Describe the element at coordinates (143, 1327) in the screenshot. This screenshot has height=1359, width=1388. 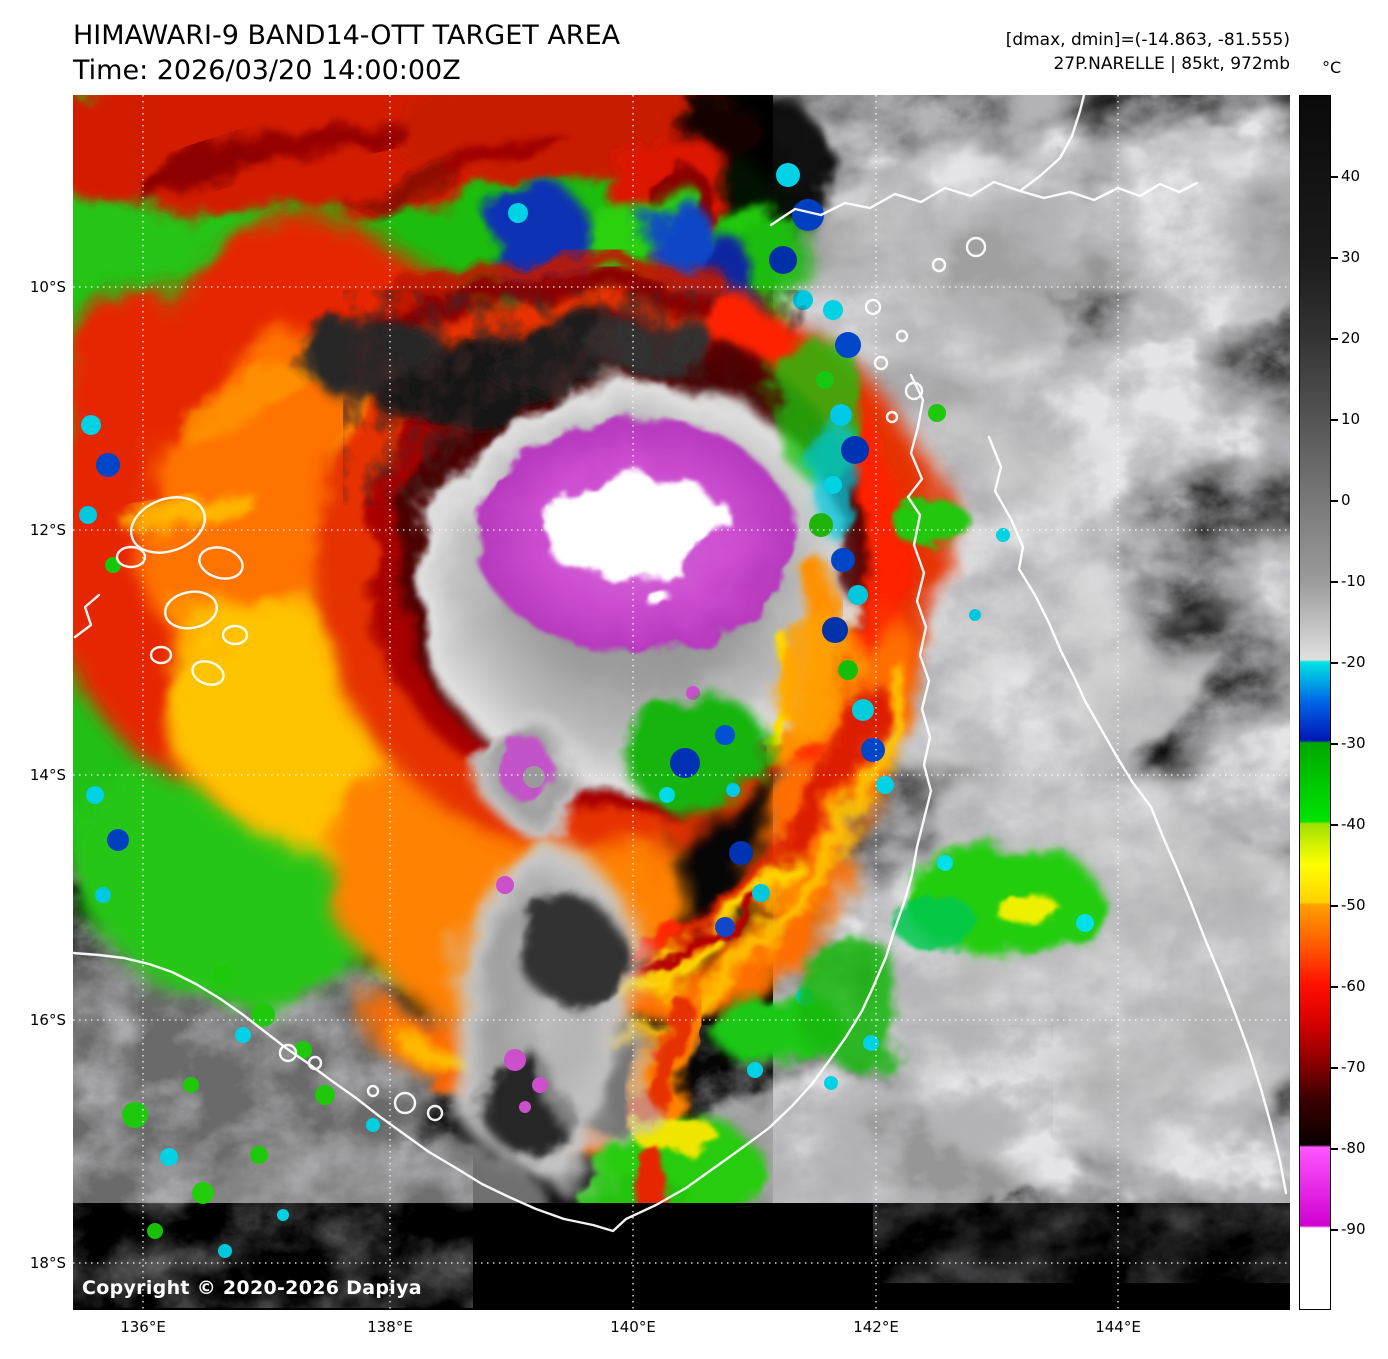
I see `lon-tick-label: 136°E` at that location.